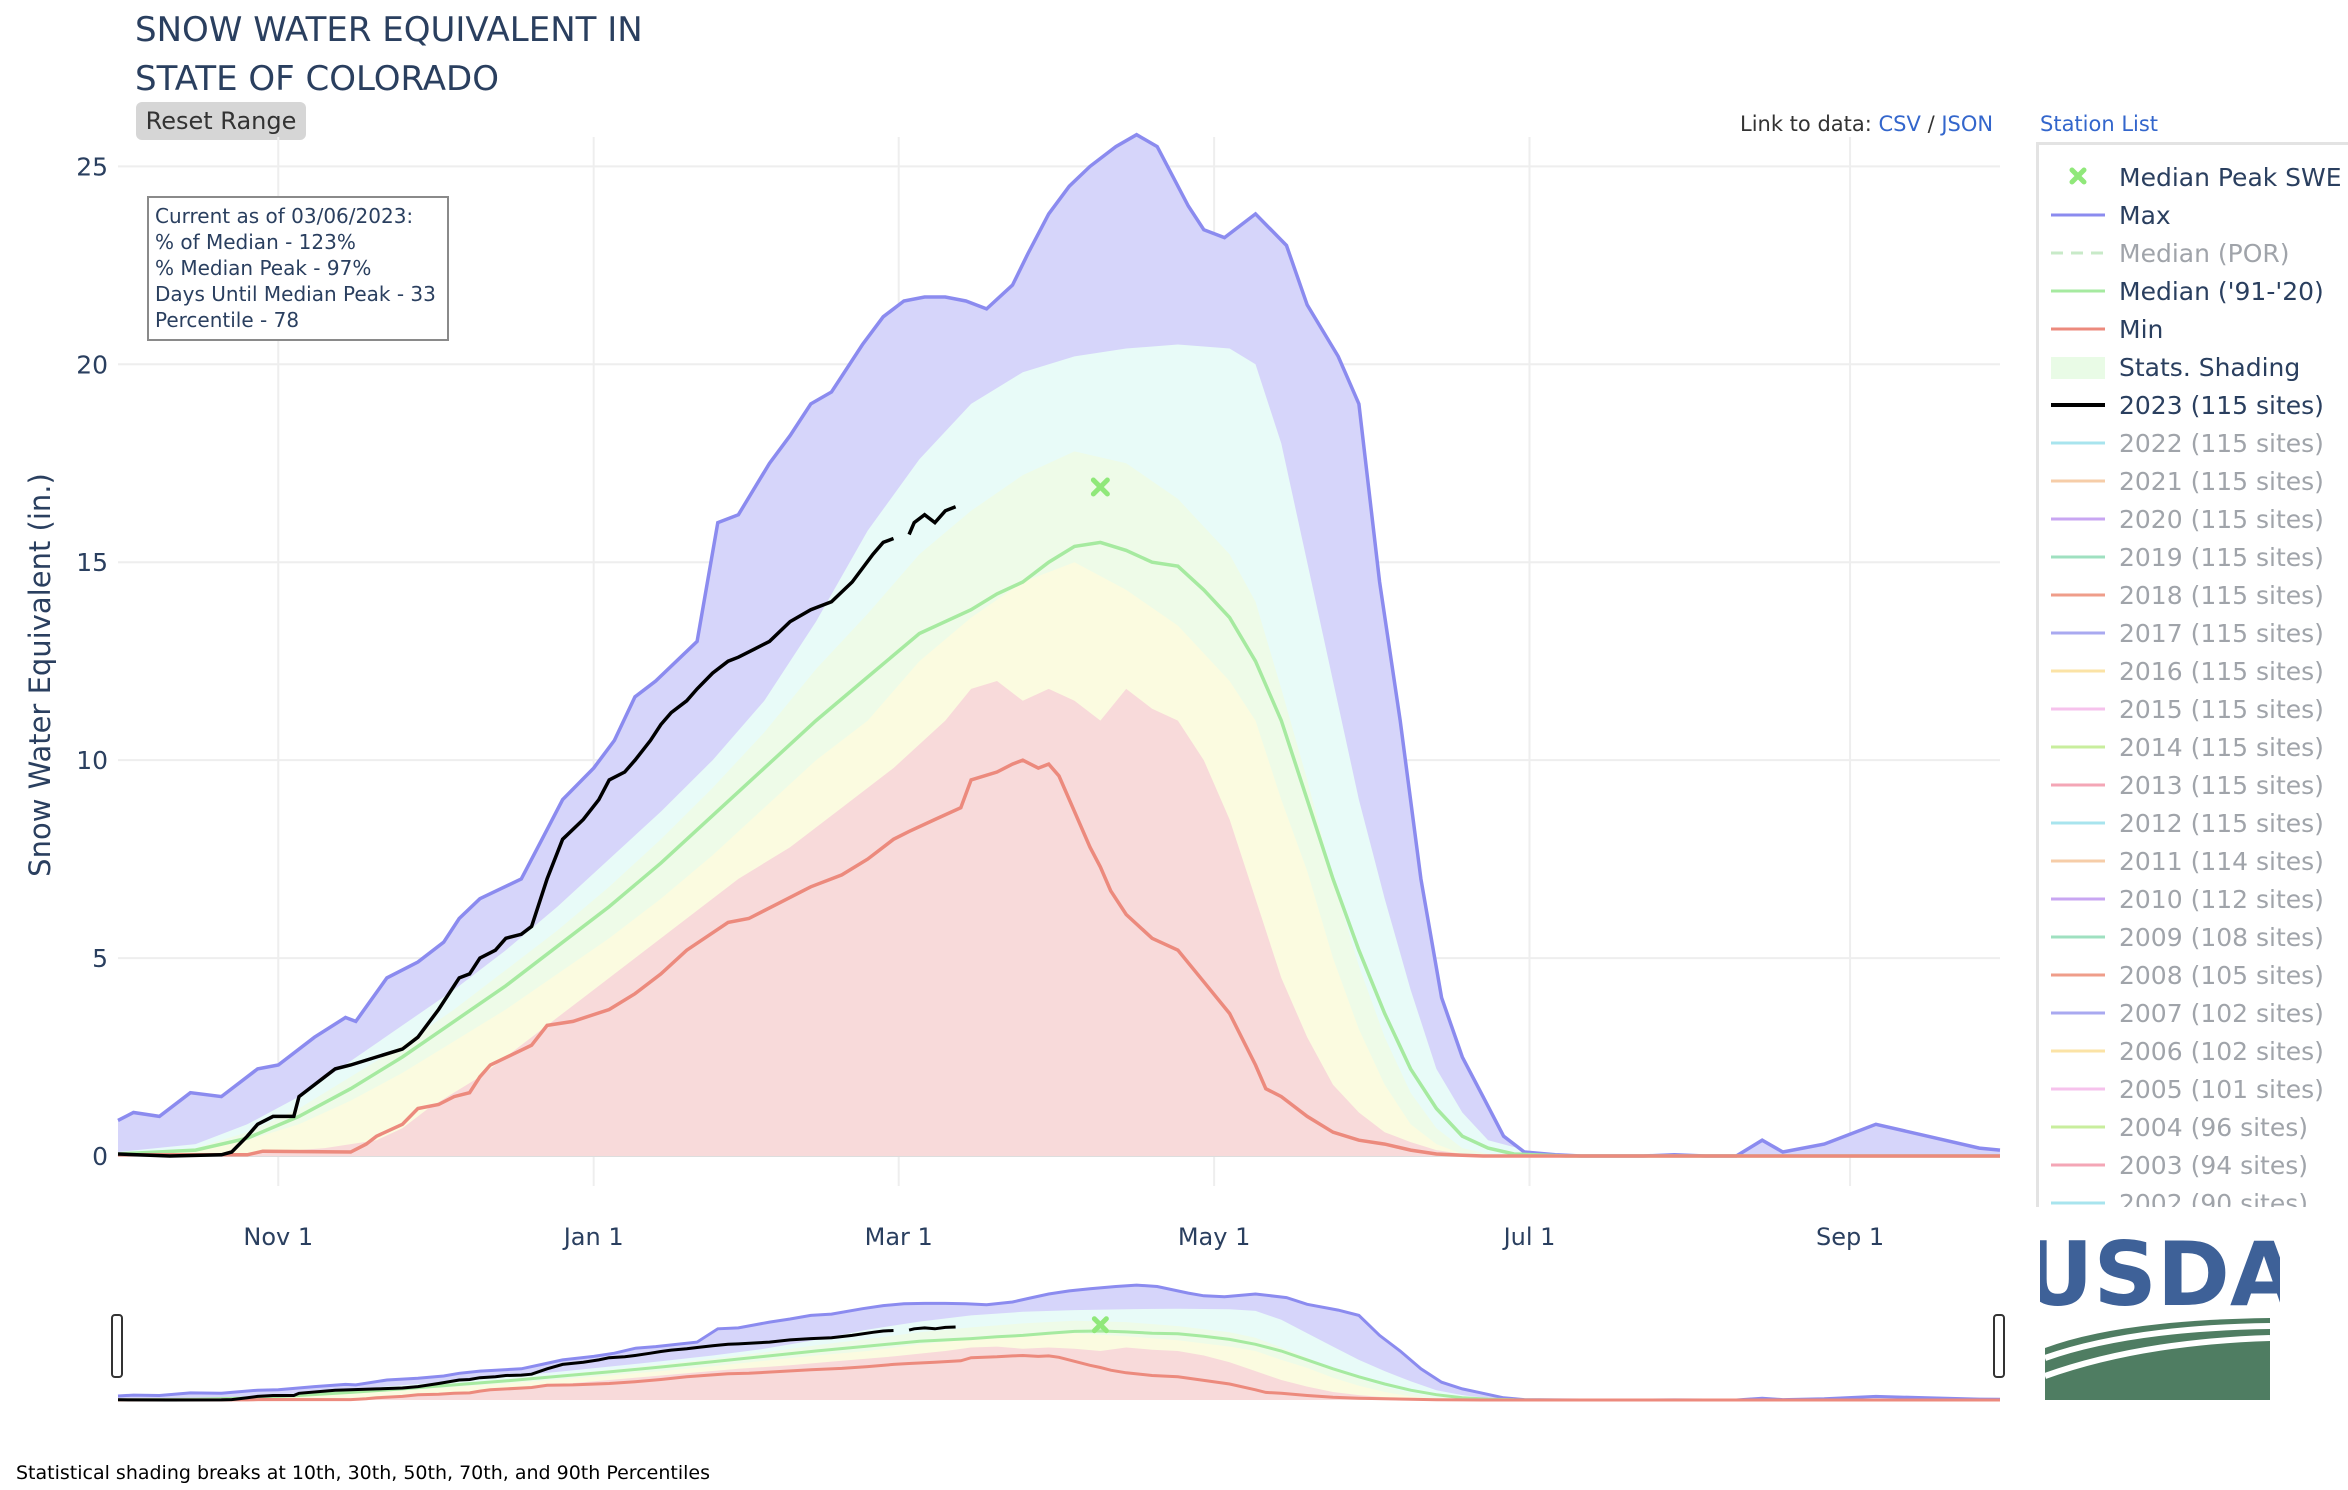  What do you see at coordinates (593, 1237) in the screenshot?
I see `x-tick-label: Jan 1` at bounding box center [593, 1237].